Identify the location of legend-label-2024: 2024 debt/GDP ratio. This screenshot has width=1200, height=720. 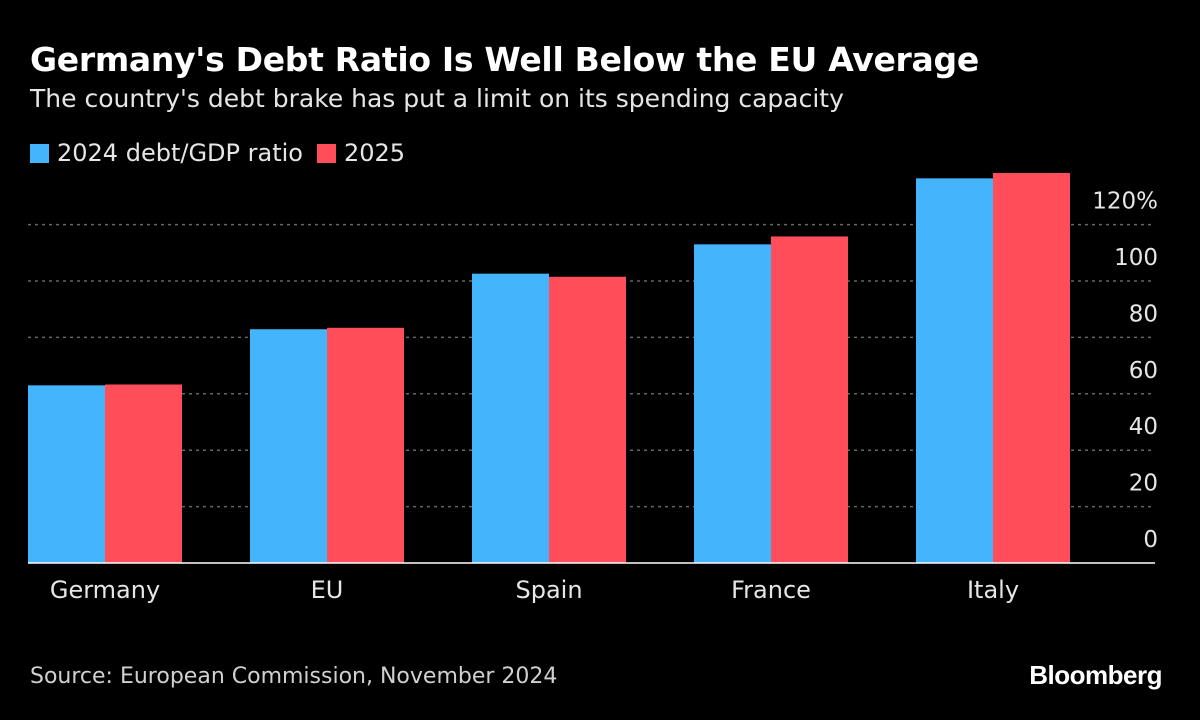
(180, 153).